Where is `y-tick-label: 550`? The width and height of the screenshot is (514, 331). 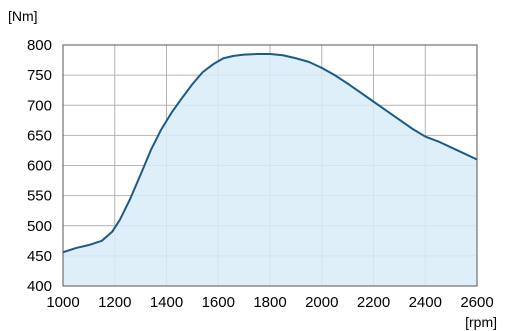
y-tick-label: 550 is located at coordinates (39, 196).